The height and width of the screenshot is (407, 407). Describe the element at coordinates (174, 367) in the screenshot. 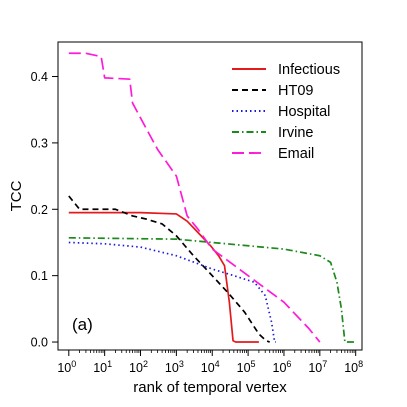

I see `x-tick-label-3: 10³` at that location.